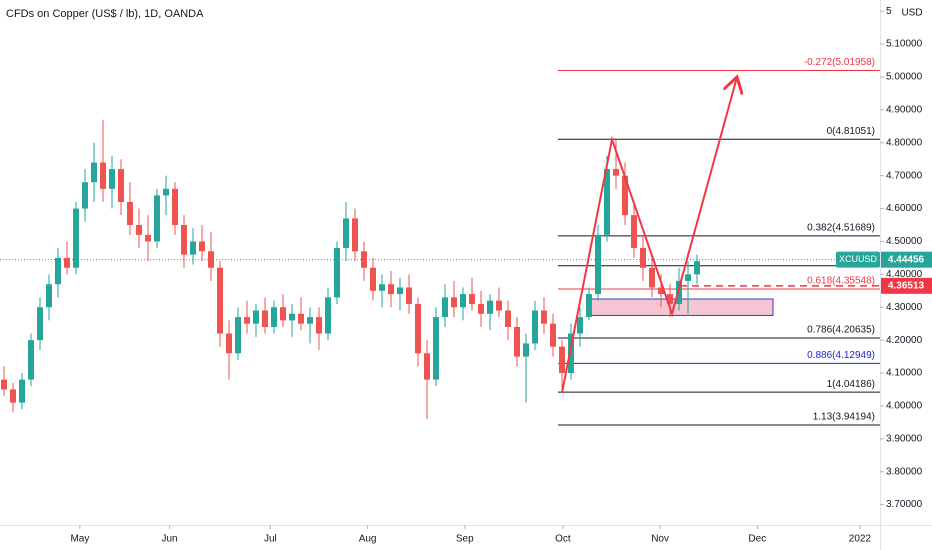 The image size is (932, 550). I want to click on level-price-label: 4.36513, so click(906, 285).